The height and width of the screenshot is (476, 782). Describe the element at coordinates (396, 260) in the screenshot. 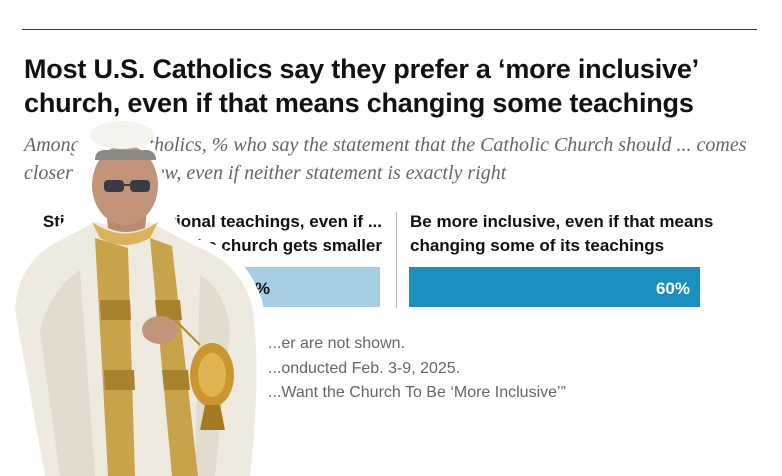

I see `column-divider` at that location.